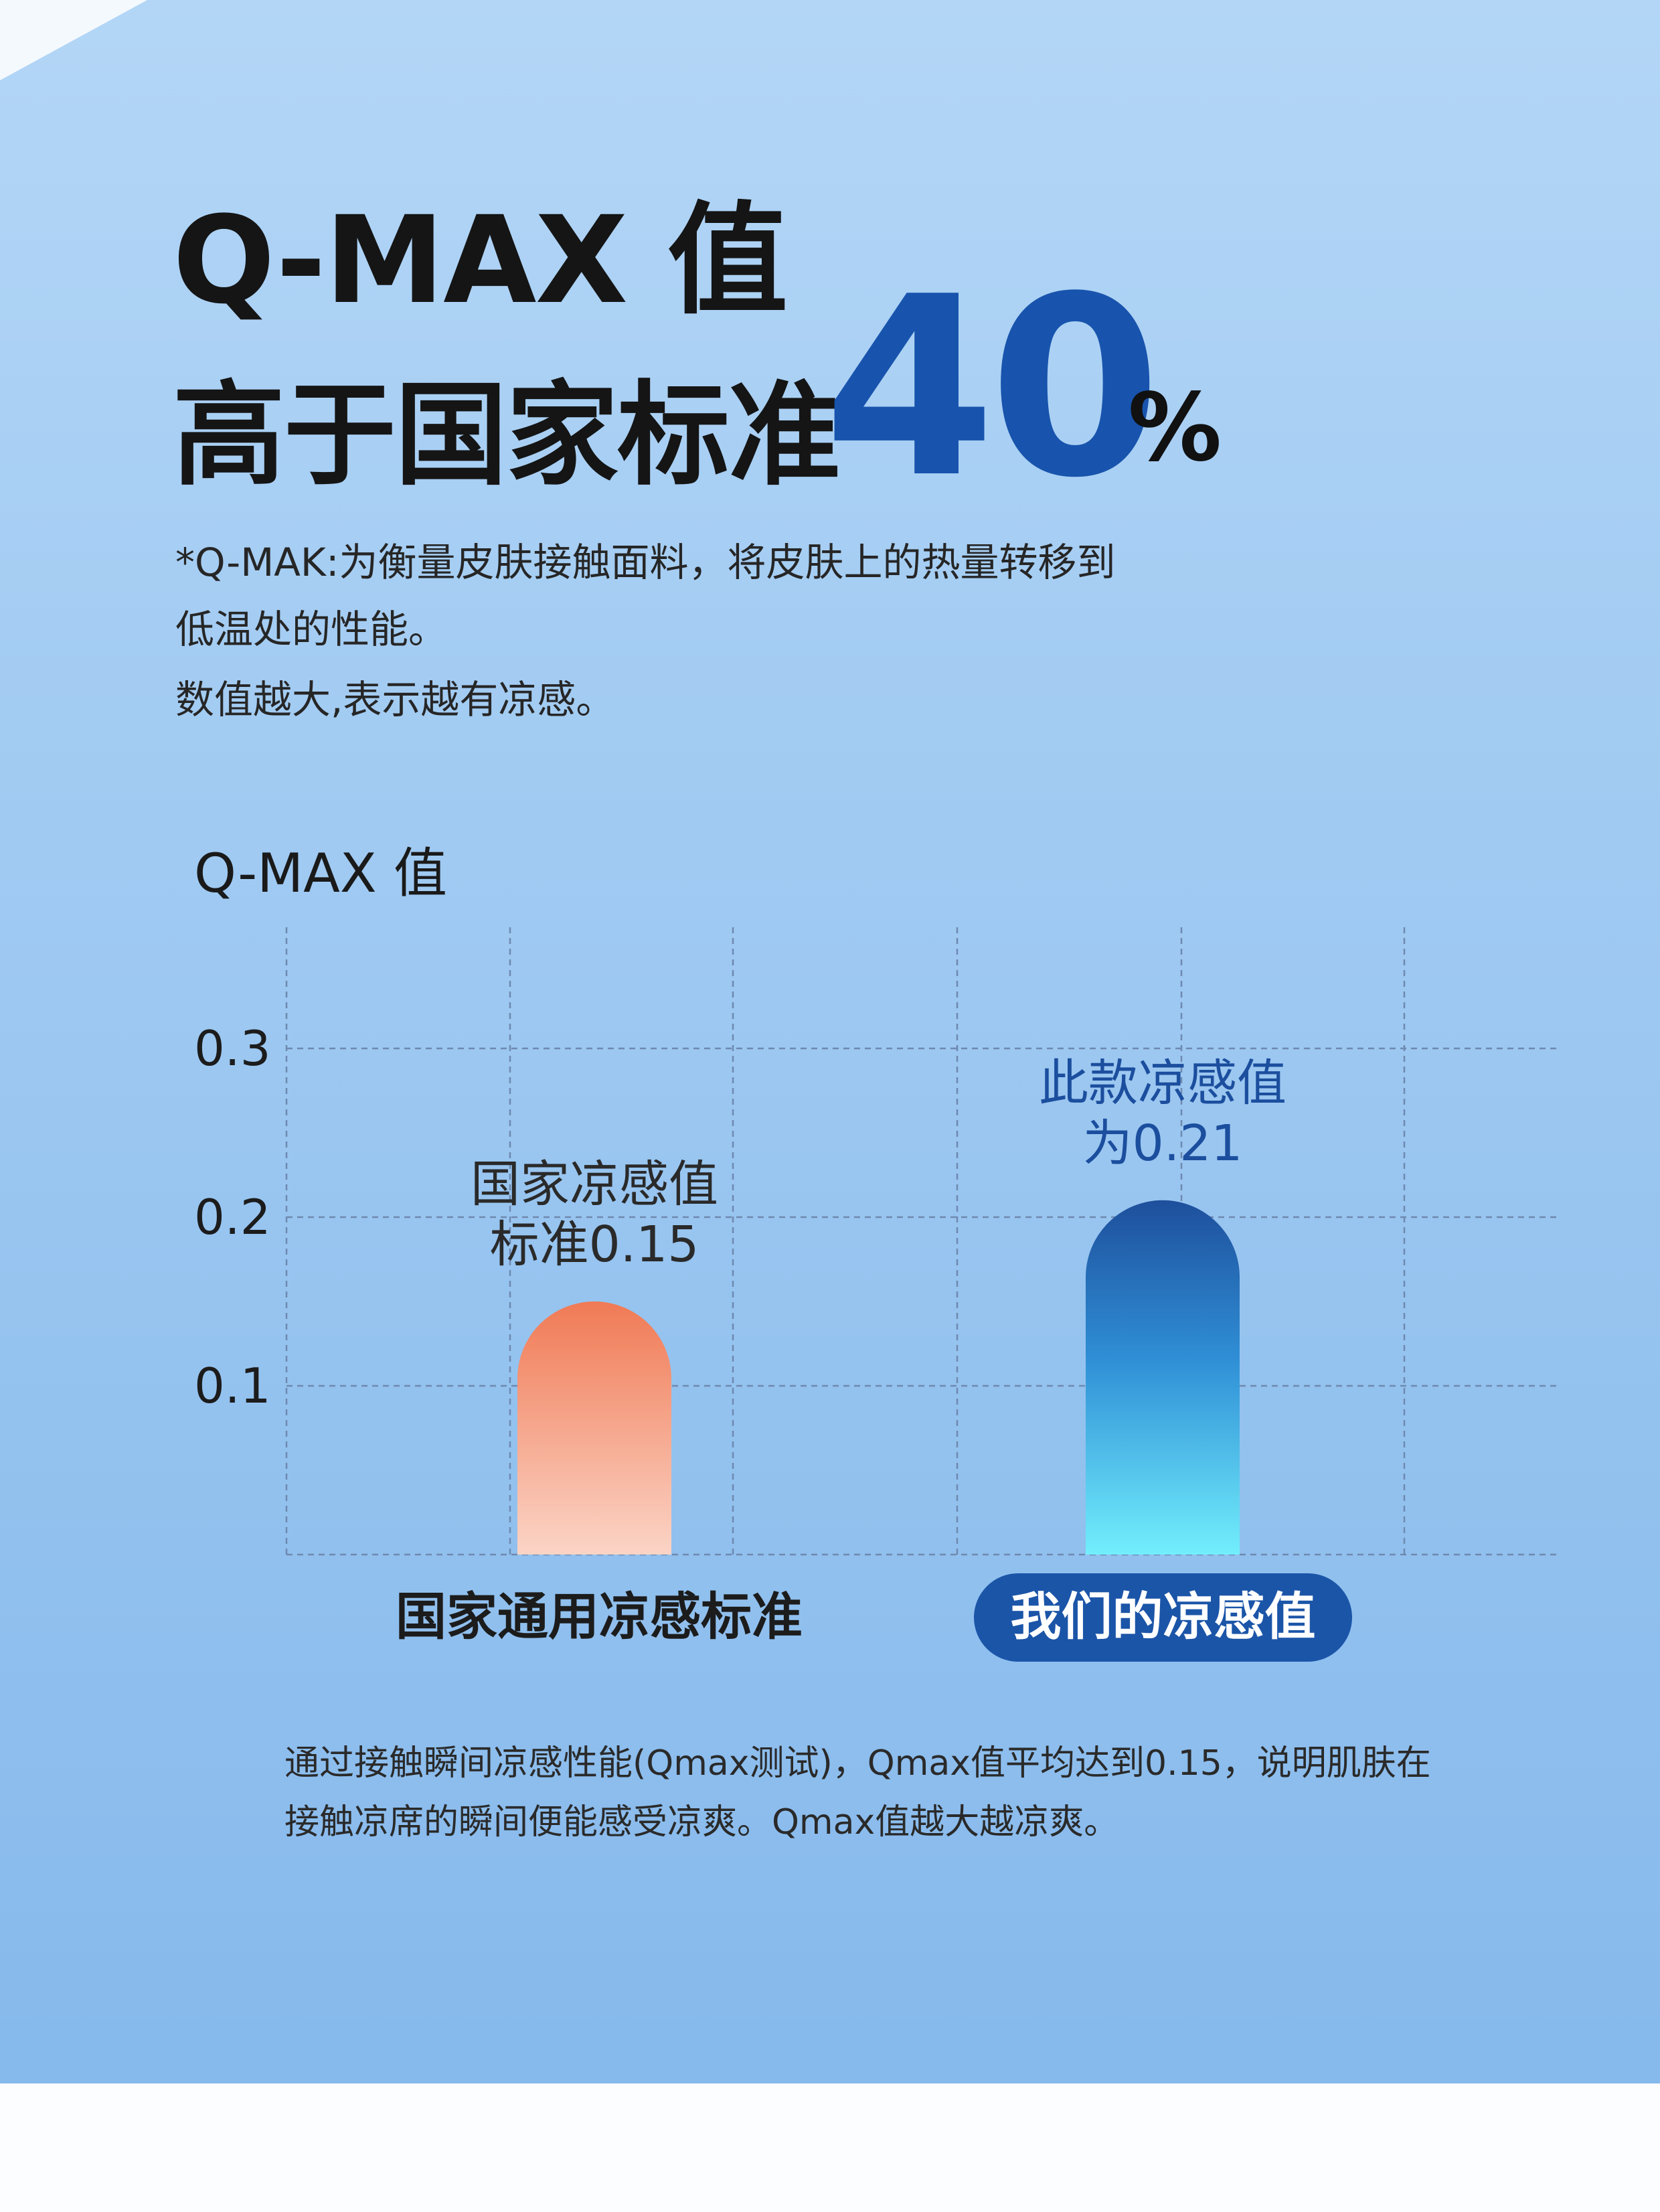 This screenshot has width=1660, height=2212. What do you see at coordinates (594, 1244) in the screenshot?
I see `bar-annotation-line2: 标准0.15` at bounding box center [594, 1244].